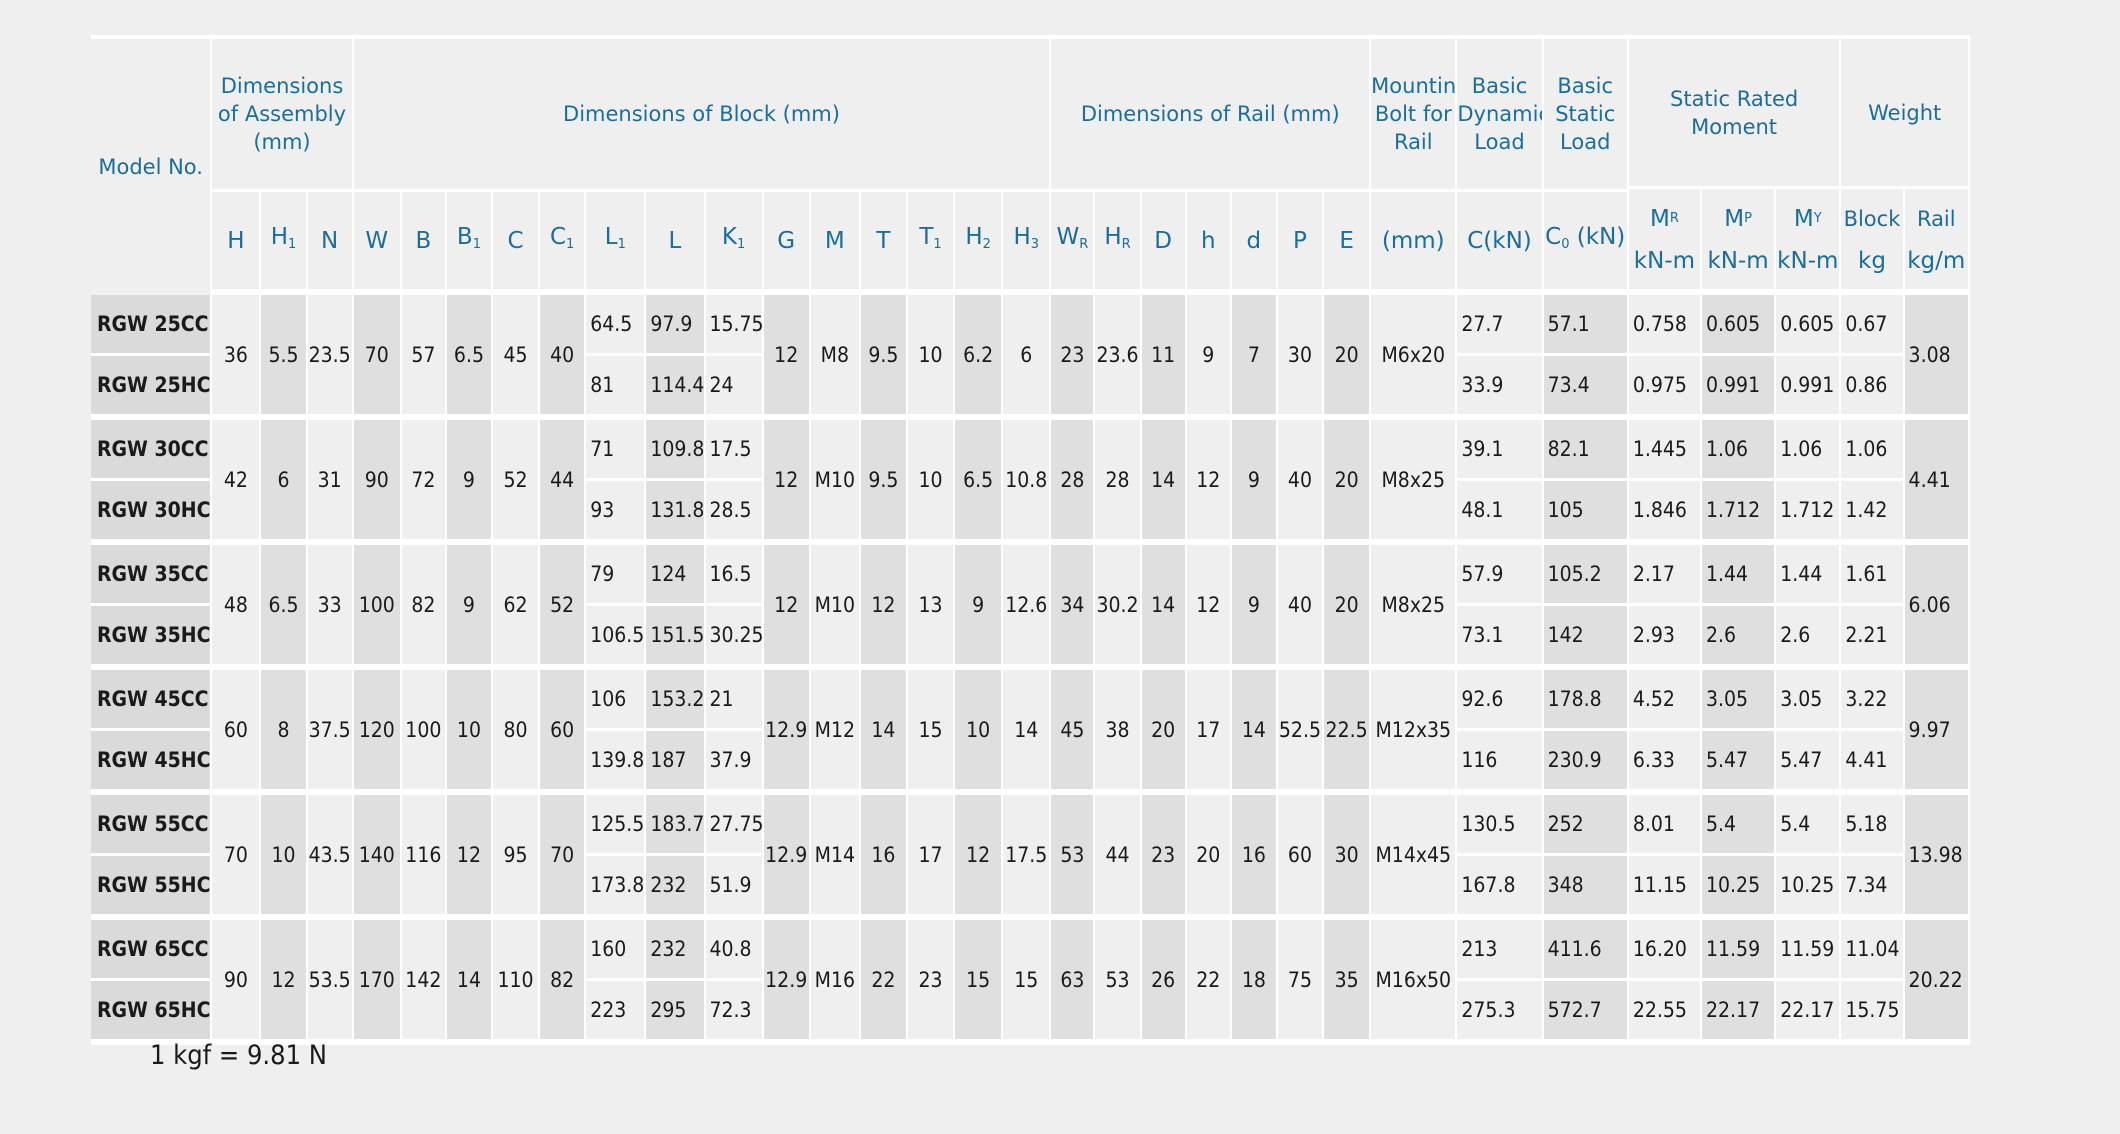 The height and width of the screenshot is (1134, 2120). What do you see at coordinates (377, 242) in the screenshot?
I see `col-w: W` at bounding box center [377, 242].